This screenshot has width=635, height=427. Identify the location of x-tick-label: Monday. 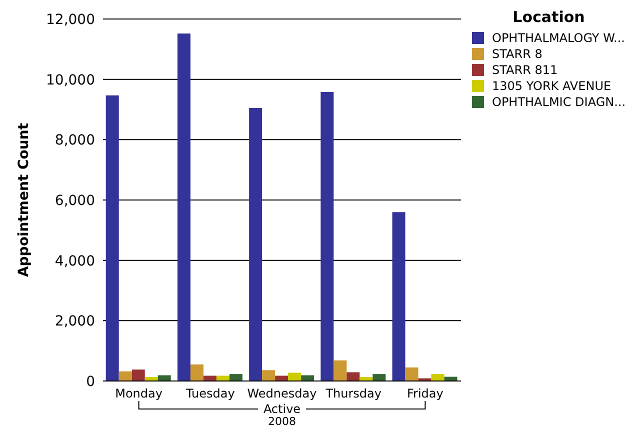
(138, 393).